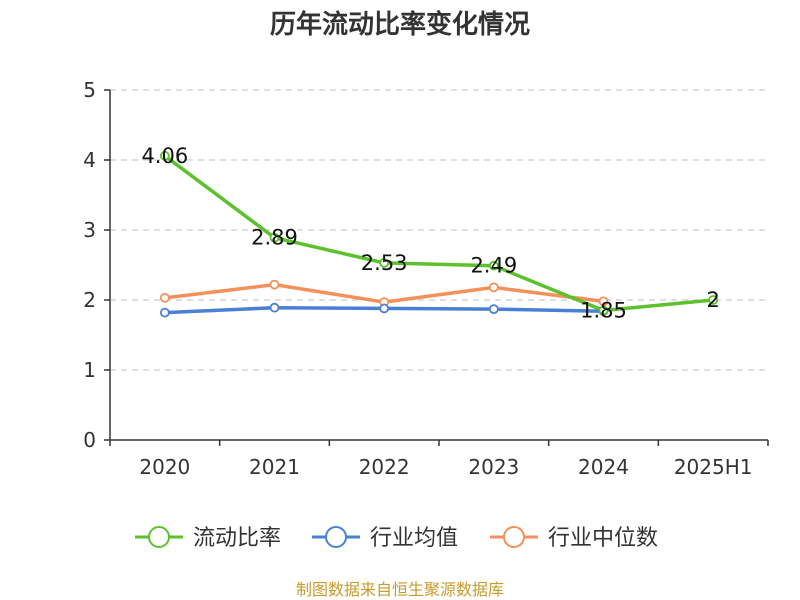 The height and width of the screenshot is (600, 800). I want to click on y-tick-label: 2, so click(89, 300).